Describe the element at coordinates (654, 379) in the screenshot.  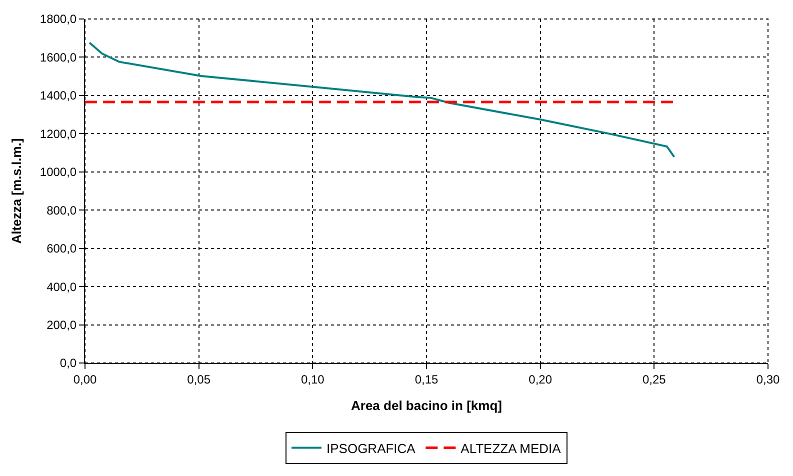
I see `x-tick-label: 0,25` at that location.